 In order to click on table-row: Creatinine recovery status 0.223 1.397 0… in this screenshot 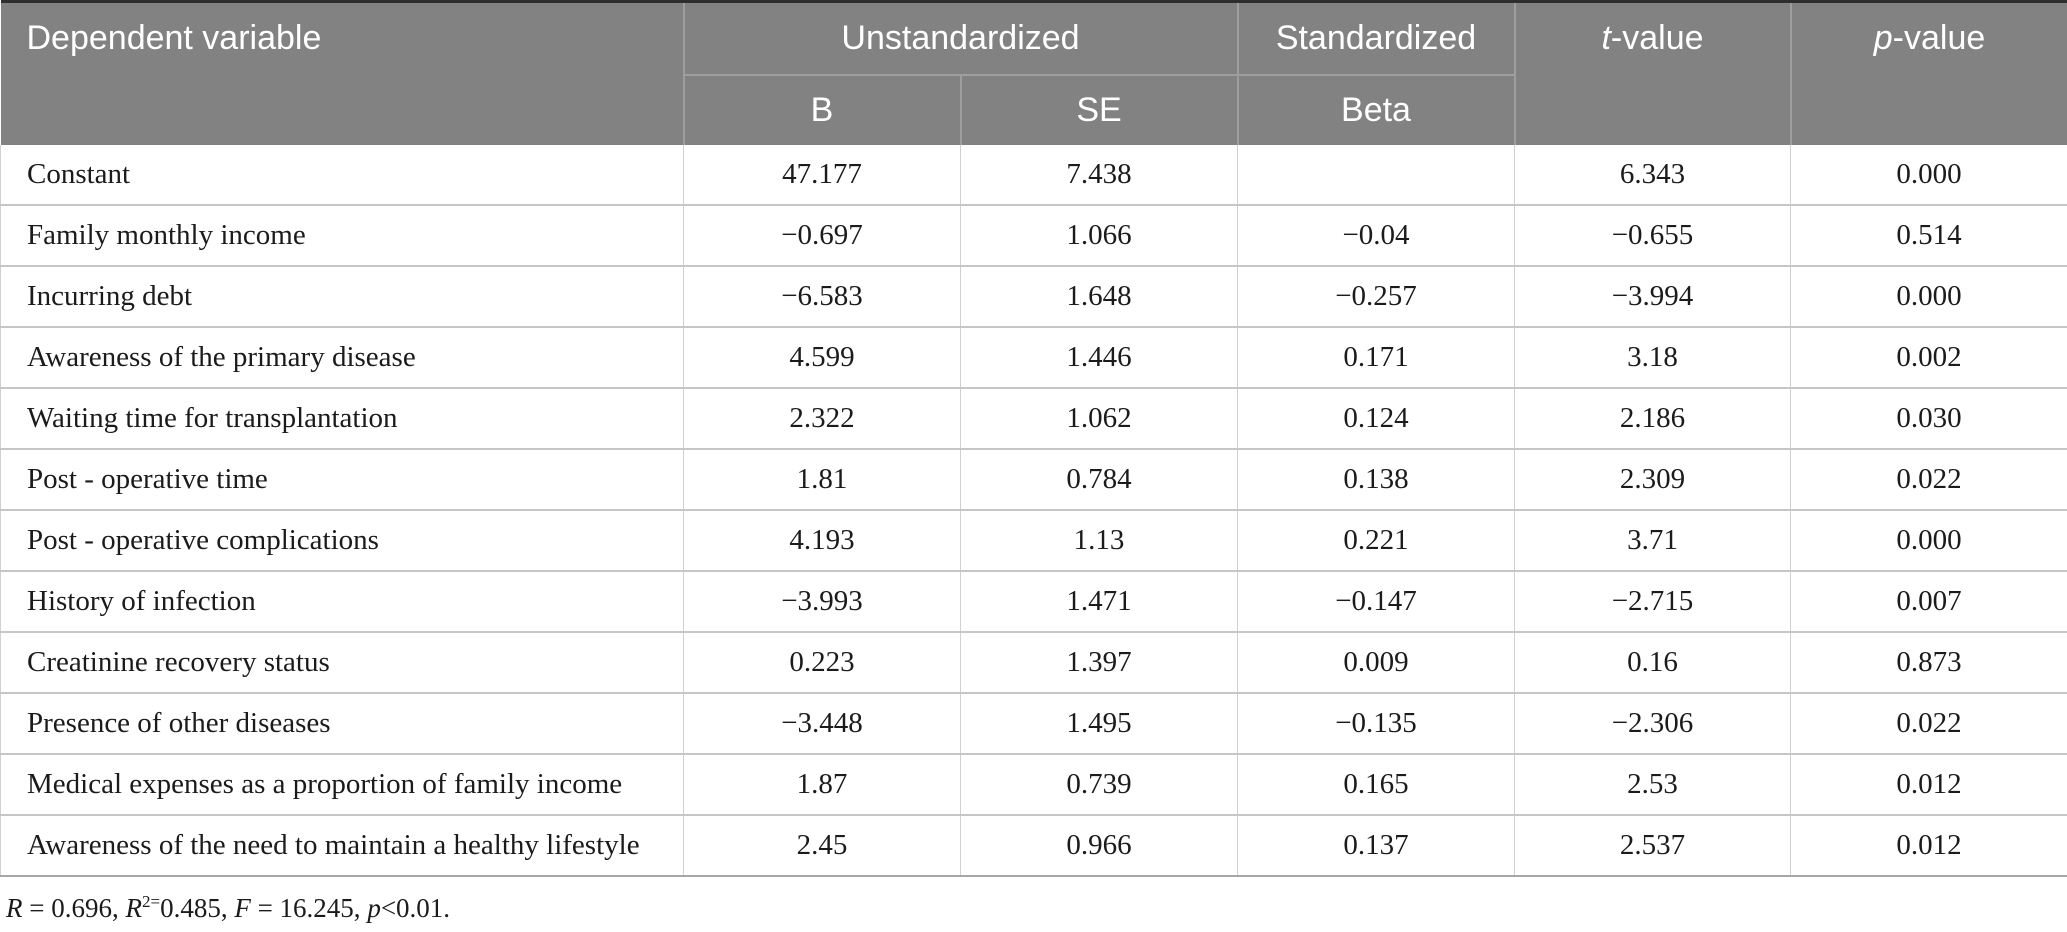, I will do `click(1033, 662)`.